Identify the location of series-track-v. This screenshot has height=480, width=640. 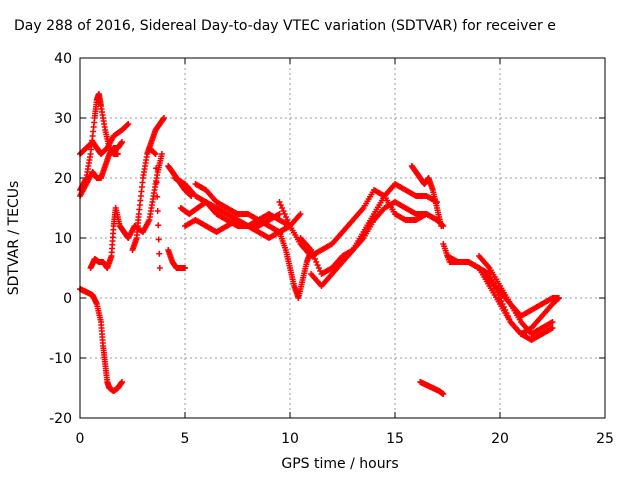
(508, 298).